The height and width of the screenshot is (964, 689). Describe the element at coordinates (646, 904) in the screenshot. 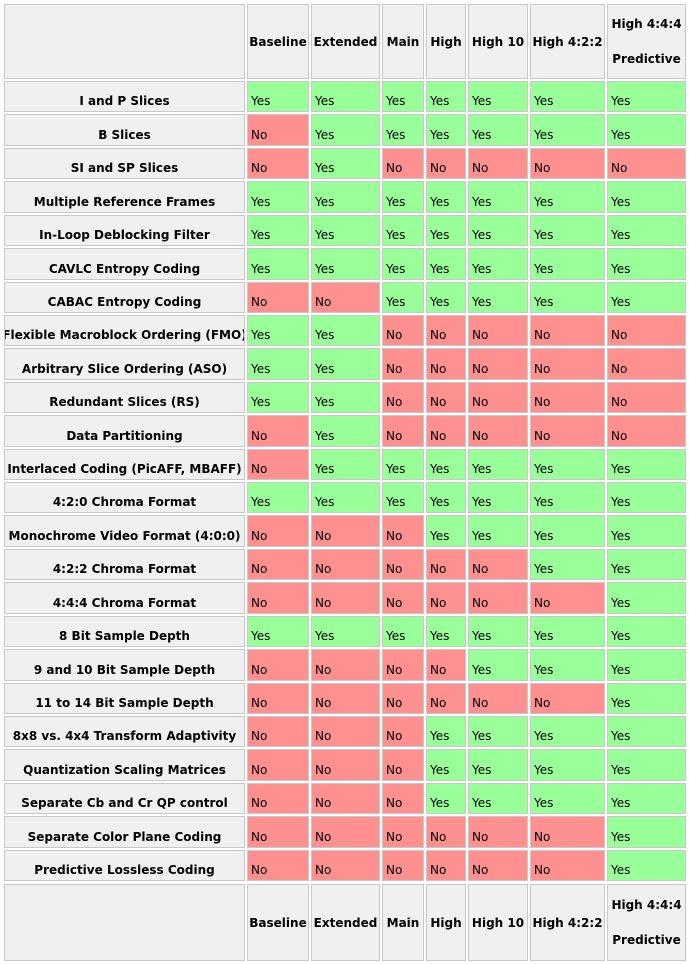

I see `footer-col-label: High 4:4:4` at that location.